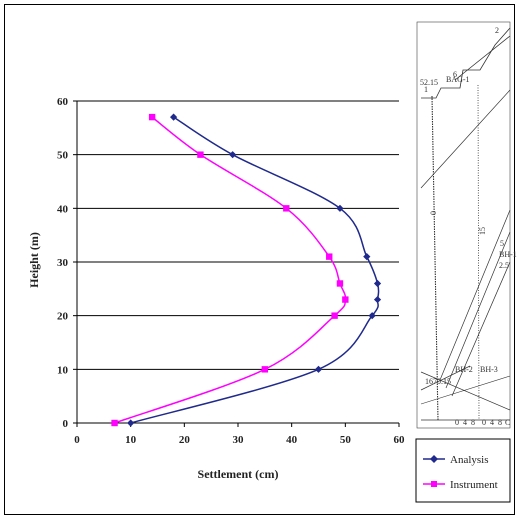 Image resolution: width=520 pixels, height=521 pixels. I want to click on legend: Analysis Instrument, so click(463, 470).